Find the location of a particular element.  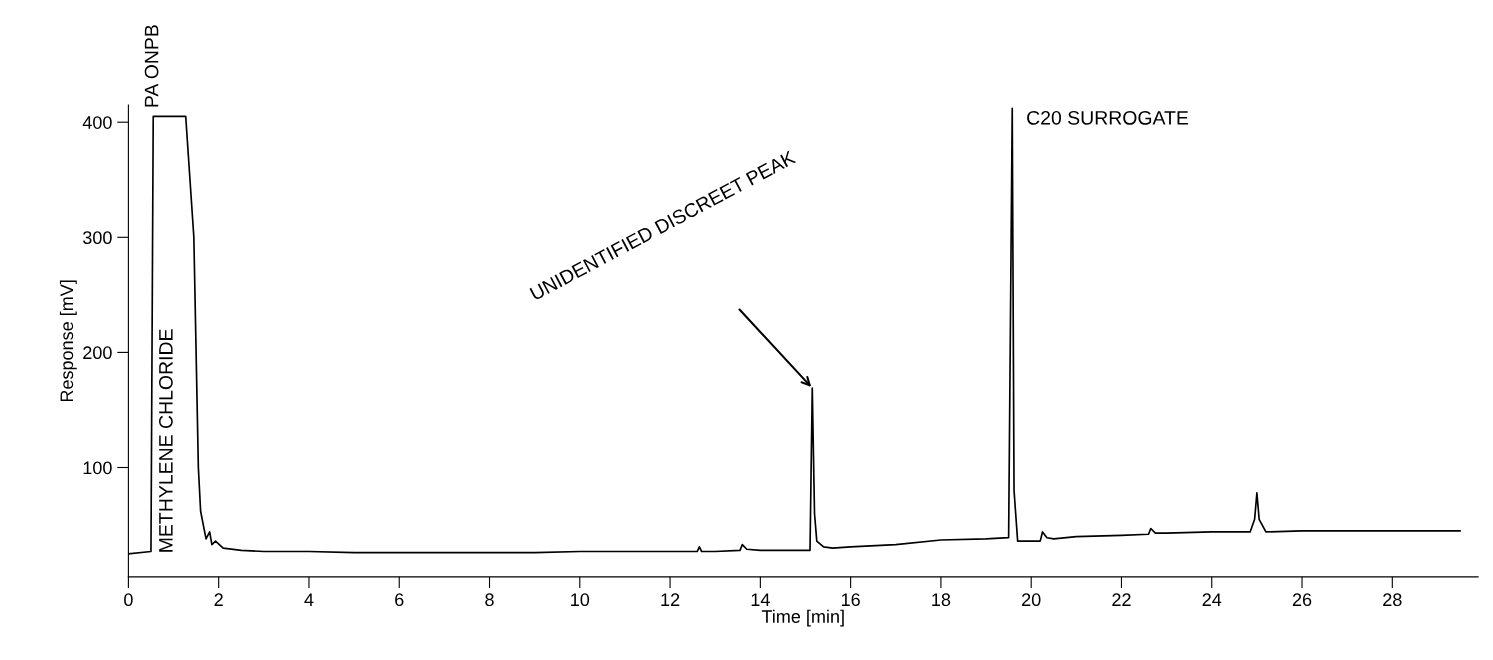

x-tick-label: 22 is located at coordinates (1121, 599).